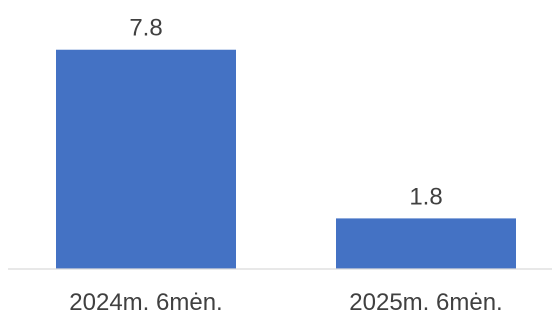 The width and height of the screenshot is (560, 320). I want to click on tick-labels-layer: 2024m. 6mėn. 2025m. 6mėn., so click(285, 302).